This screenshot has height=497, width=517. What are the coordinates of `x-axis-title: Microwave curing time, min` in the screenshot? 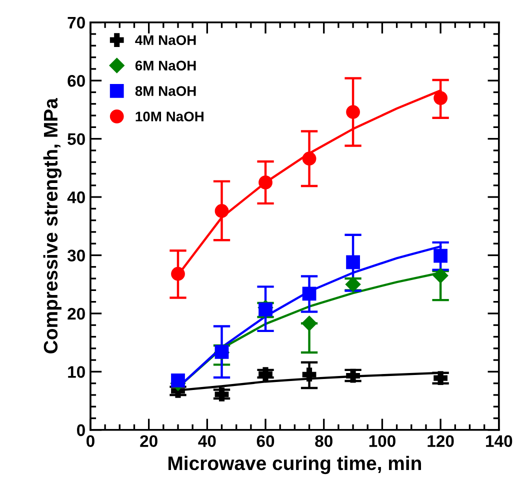 It's located at (294, 465).